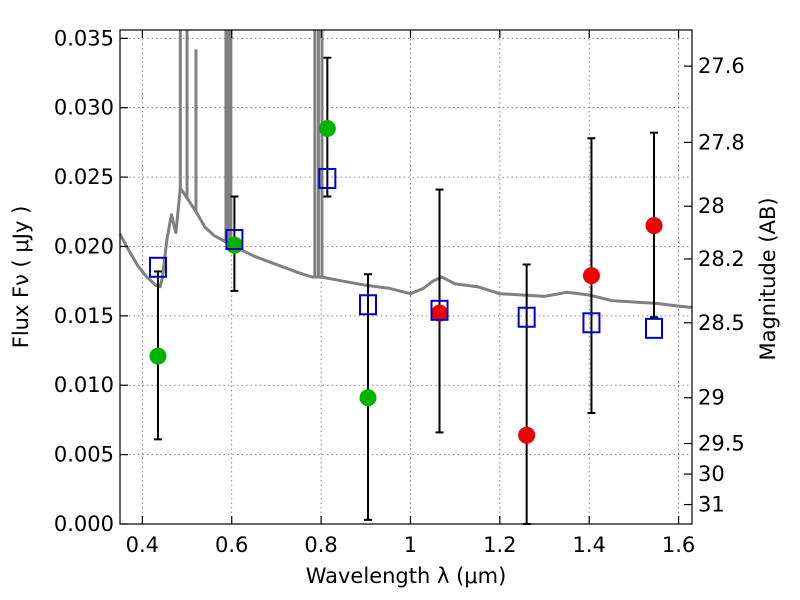  What do you see at coordinates (84, 385) in the screenshot?
I see `y-tick-label: 0.010` at bounding box center [84, 385].